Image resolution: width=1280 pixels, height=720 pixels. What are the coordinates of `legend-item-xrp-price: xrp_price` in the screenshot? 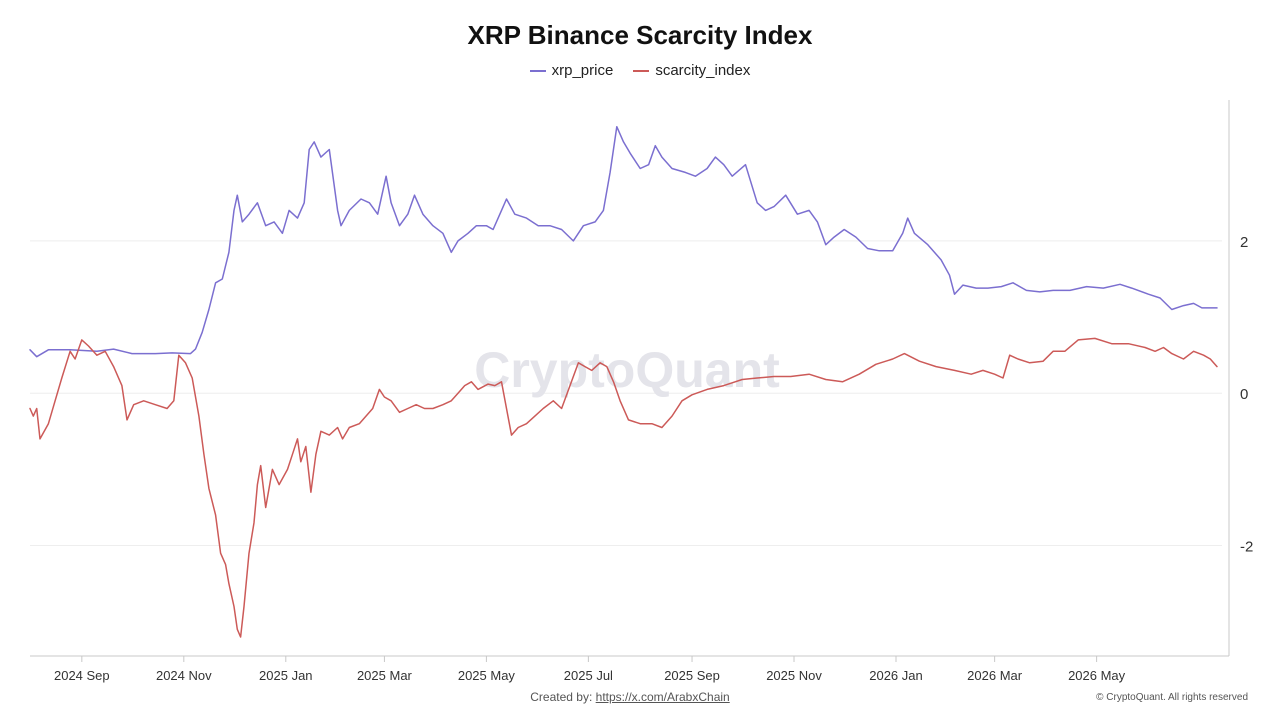 It's located at (571, 70).